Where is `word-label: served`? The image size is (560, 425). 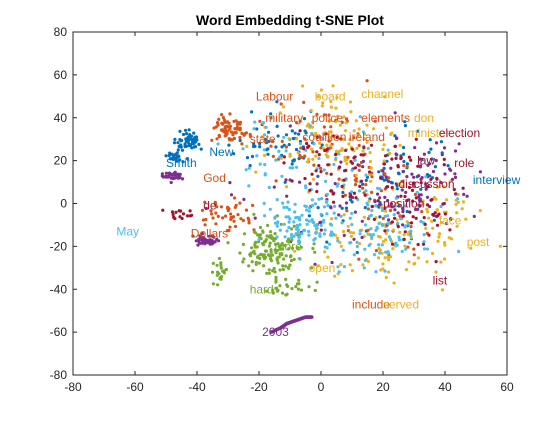 word-label: served is located at coordinates (401, 304).